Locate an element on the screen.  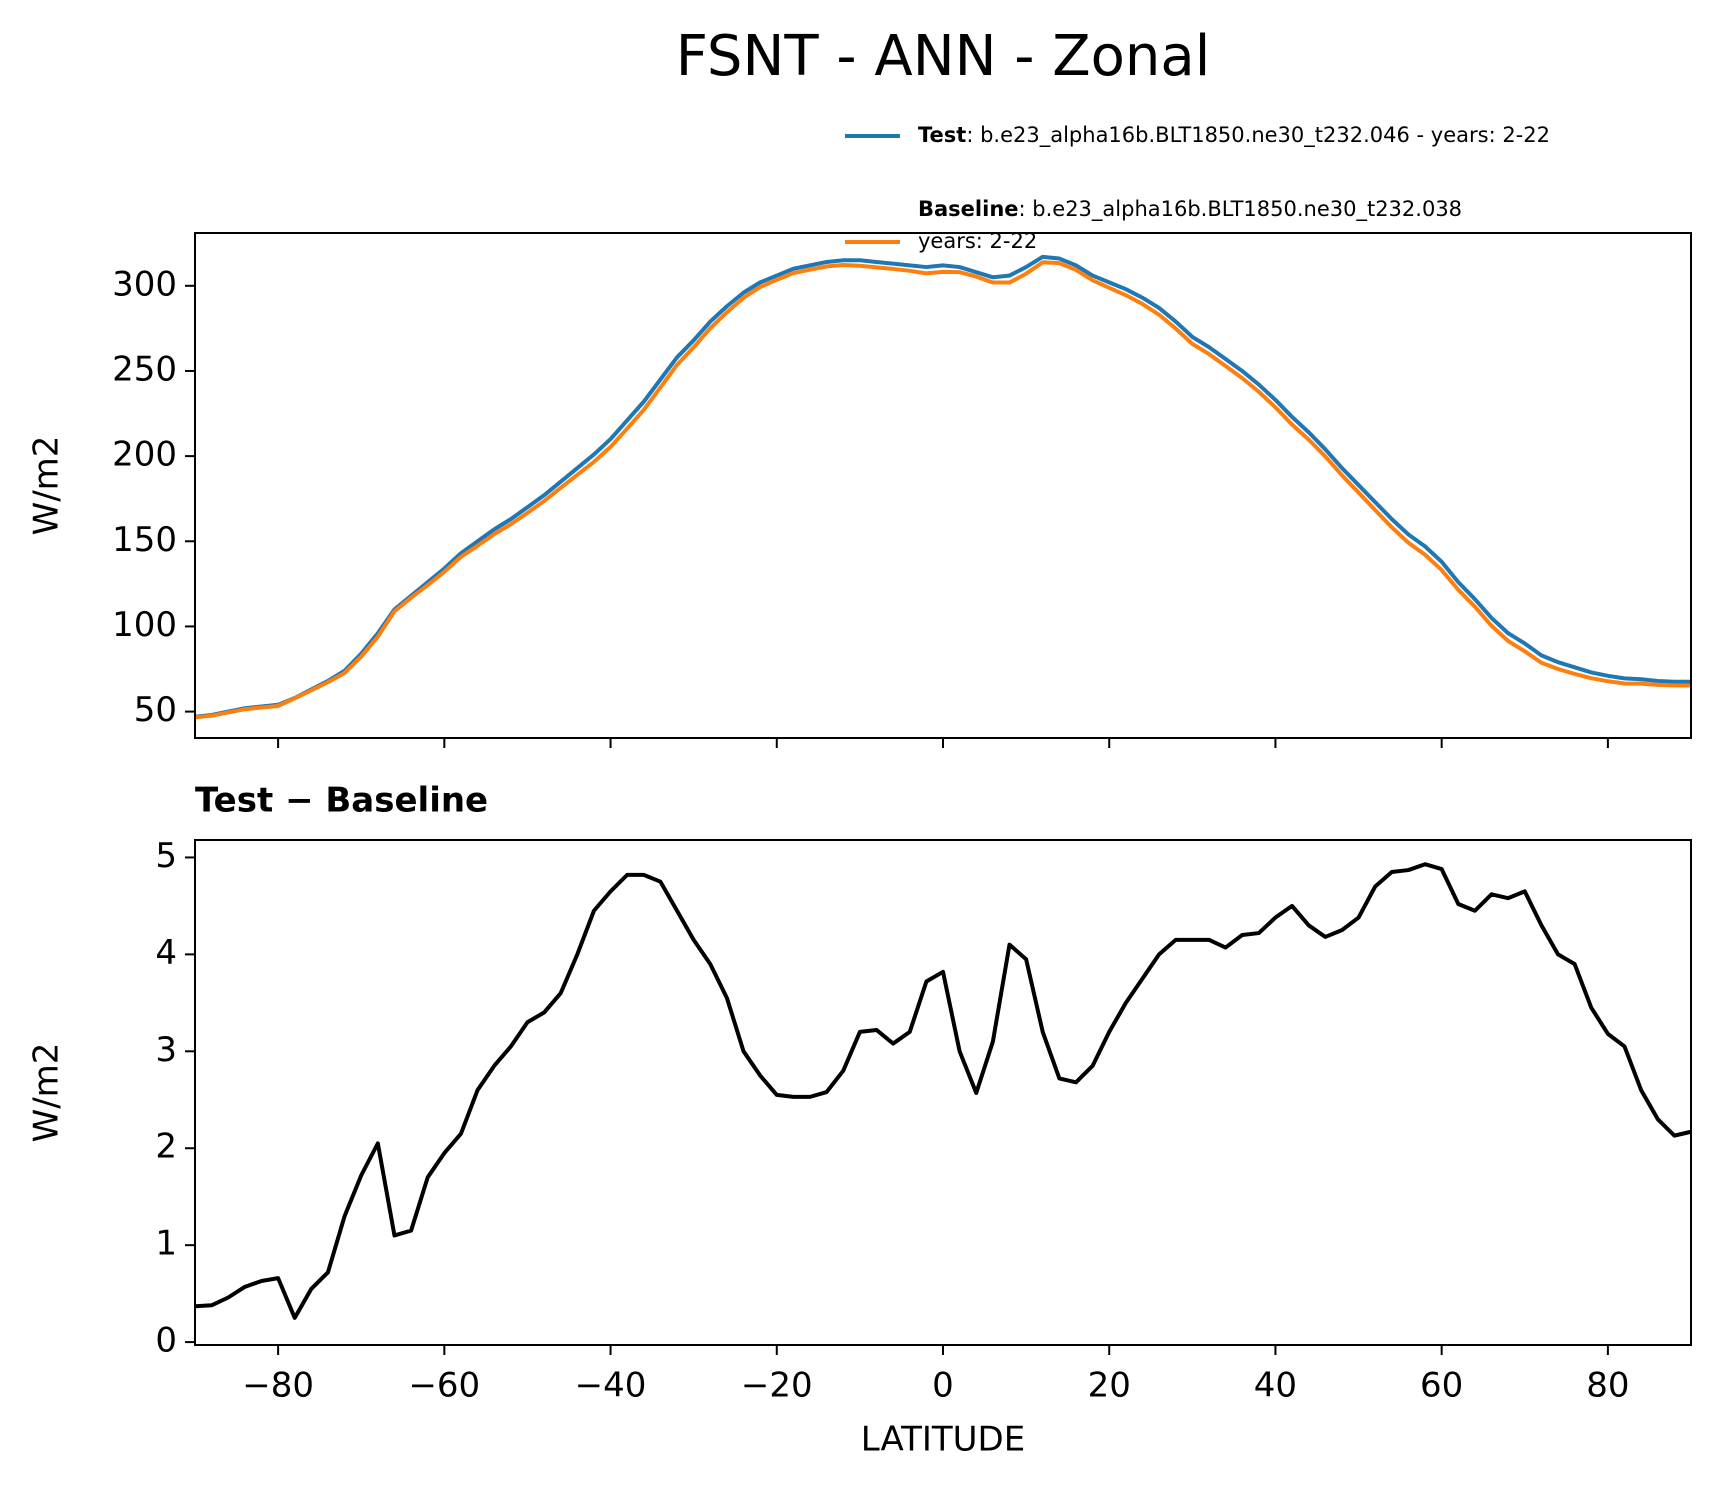
y-tick-label: 0 is located at coordinates (166, 1341).